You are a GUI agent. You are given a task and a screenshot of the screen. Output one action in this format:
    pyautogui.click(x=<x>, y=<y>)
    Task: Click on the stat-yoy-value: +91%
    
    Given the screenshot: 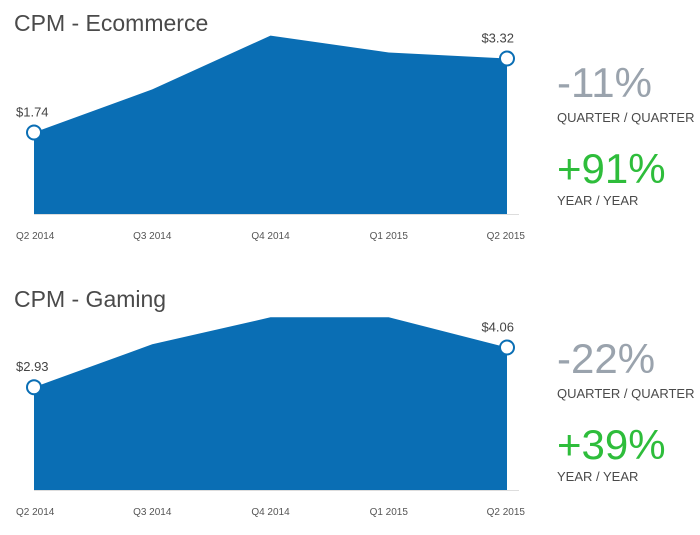 What is the action you would take?
    pyautogui.click(x=611, y=168)
    